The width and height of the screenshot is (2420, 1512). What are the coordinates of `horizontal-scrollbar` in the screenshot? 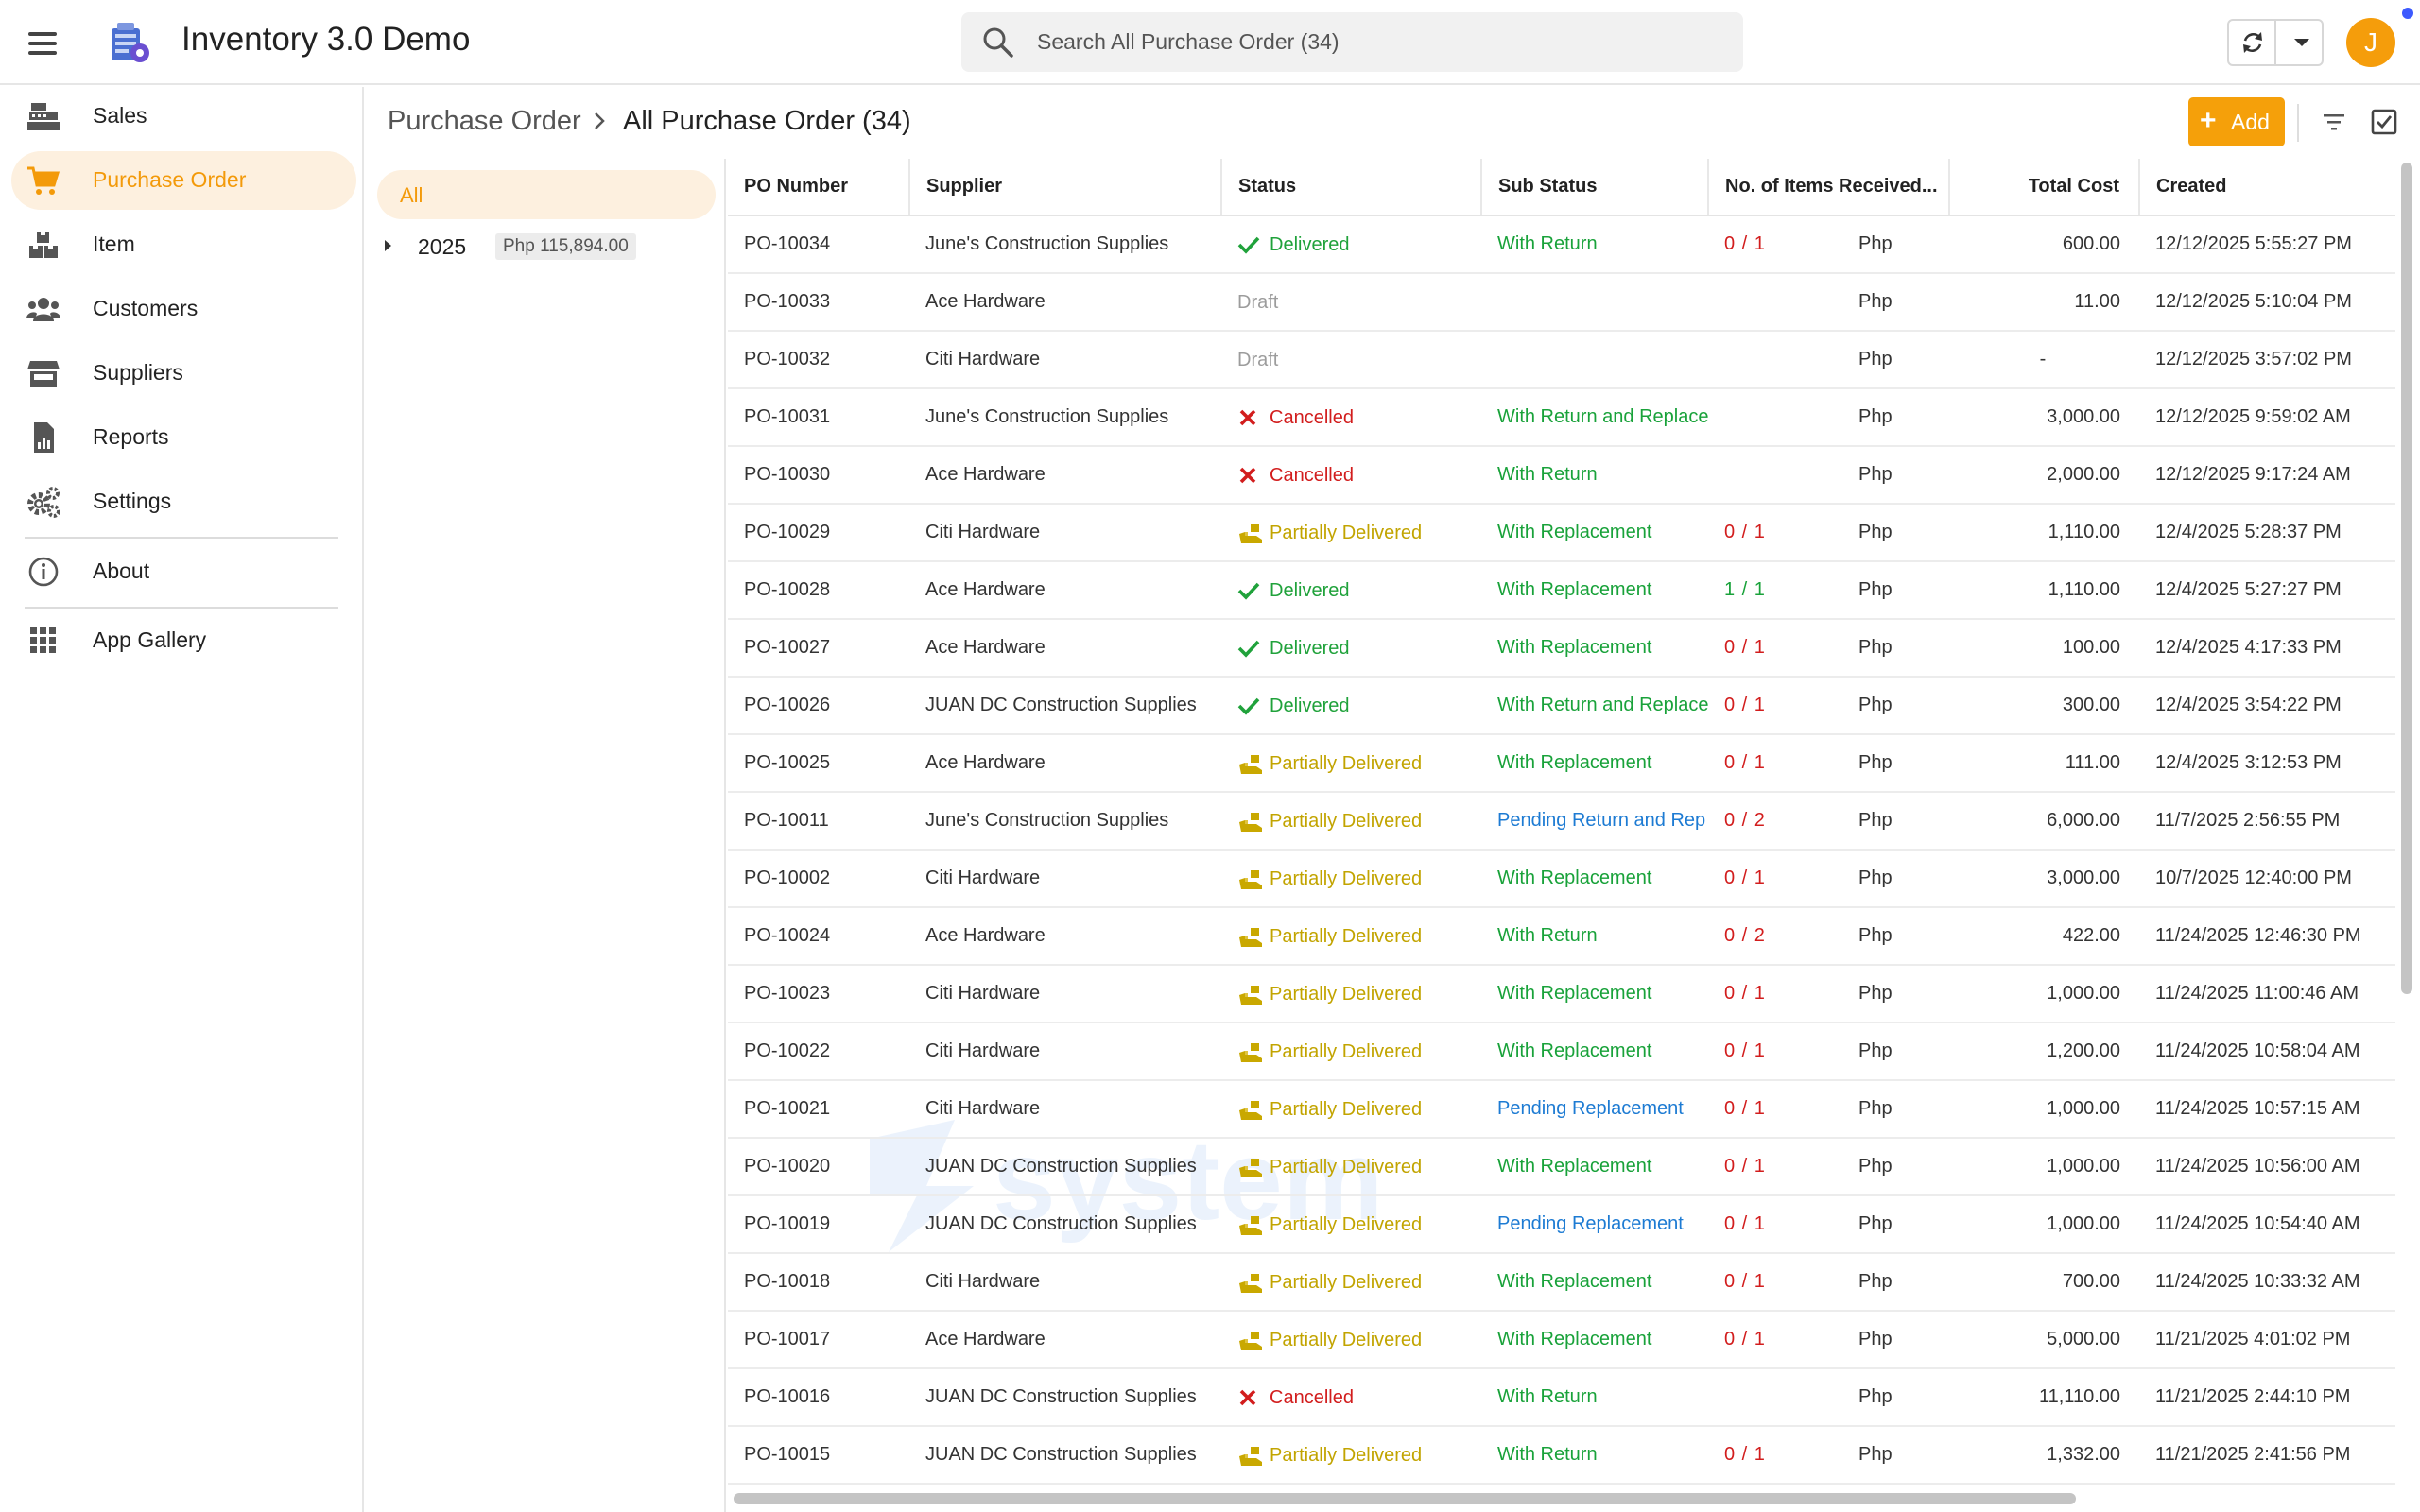 It's located at (1405, 1498).